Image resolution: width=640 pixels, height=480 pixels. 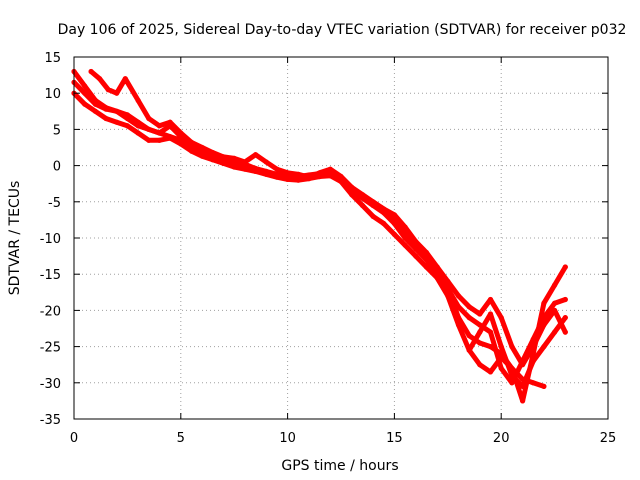 I want to click on x-tick-label: 0, so click(x=74, y=438).